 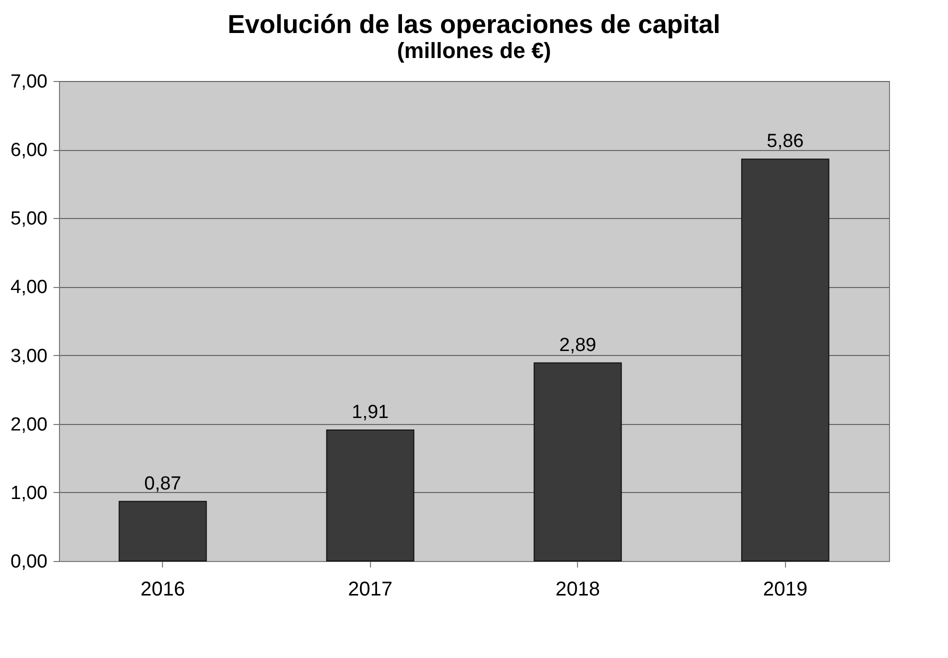 I want to click on chart-title: Evolución de las operaciones de capital, so click(x=474, y=24).